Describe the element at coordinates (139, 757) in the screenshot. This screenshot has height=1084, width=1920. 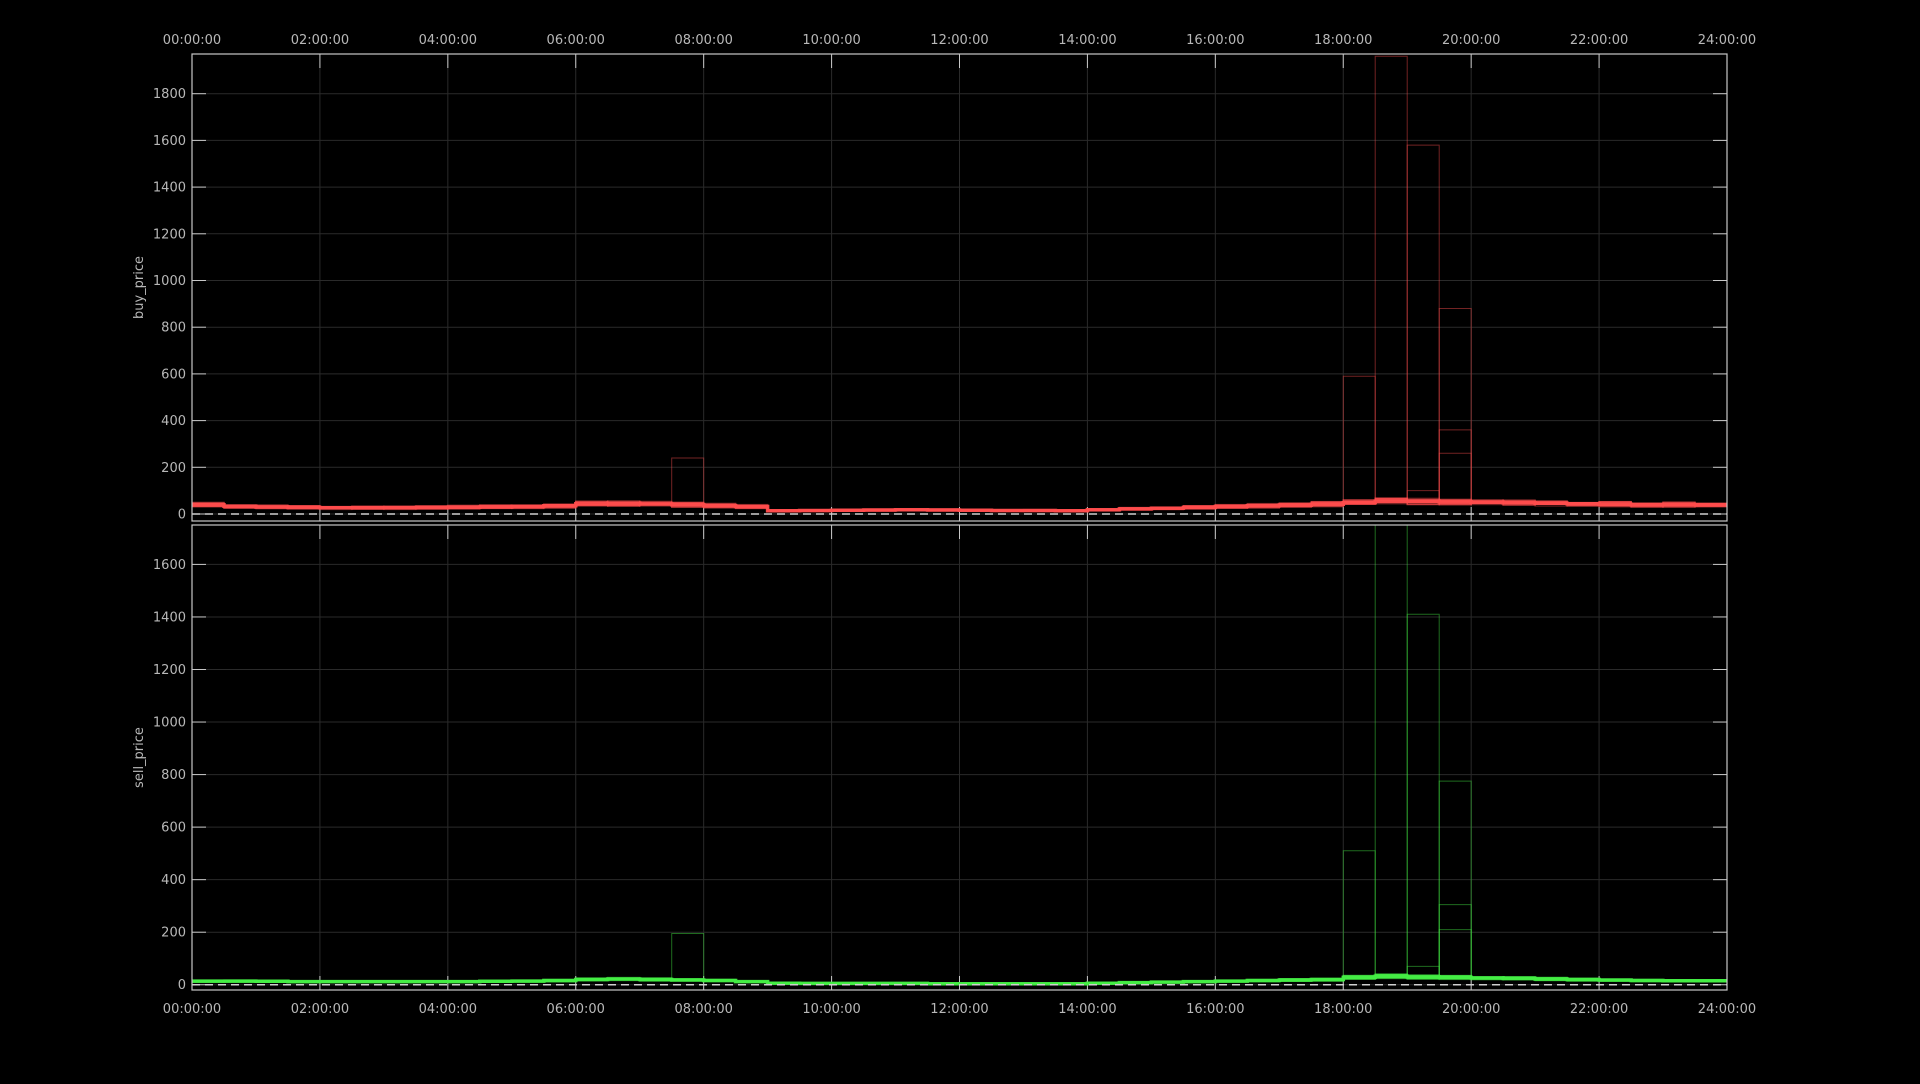
I see `y-axis-label: sell_price` at that location.